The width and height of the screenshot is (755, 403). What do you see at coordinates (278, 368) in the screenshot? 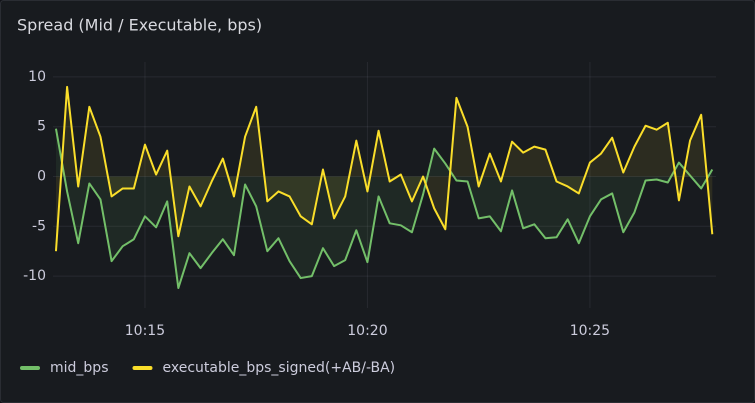
I see `legend-label: executable_bps_signed(+AB/-BA)` at bounding box center [278, 368].